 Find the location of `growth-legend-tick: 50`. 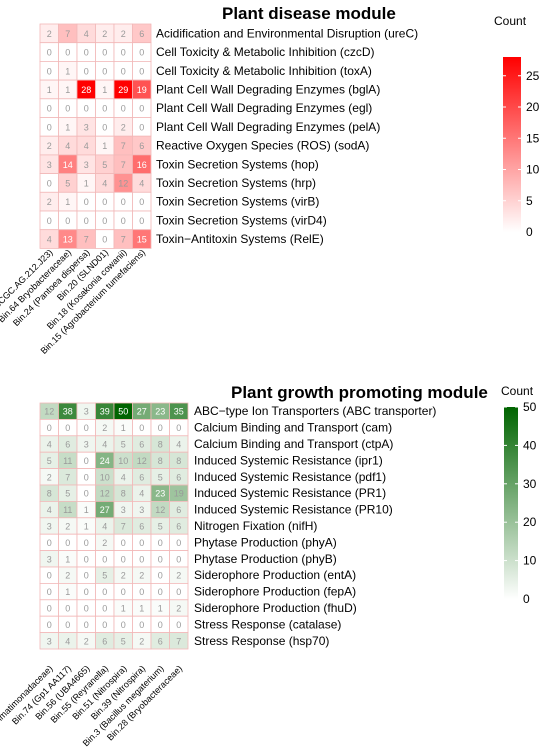

growth-legend-tick: 50 is located at coordinates (530, 407).